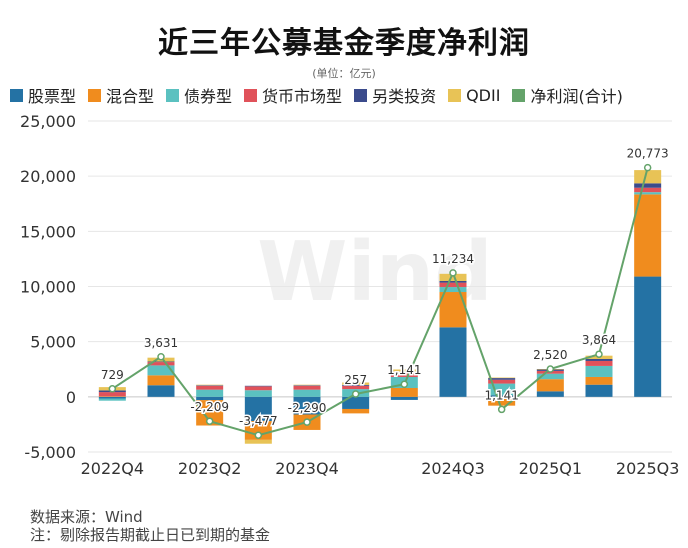 This screenshot has width=688, height=548. I want to click on footnote: 注：剔除报告期截止日已到期的基金, so click(150, 535).